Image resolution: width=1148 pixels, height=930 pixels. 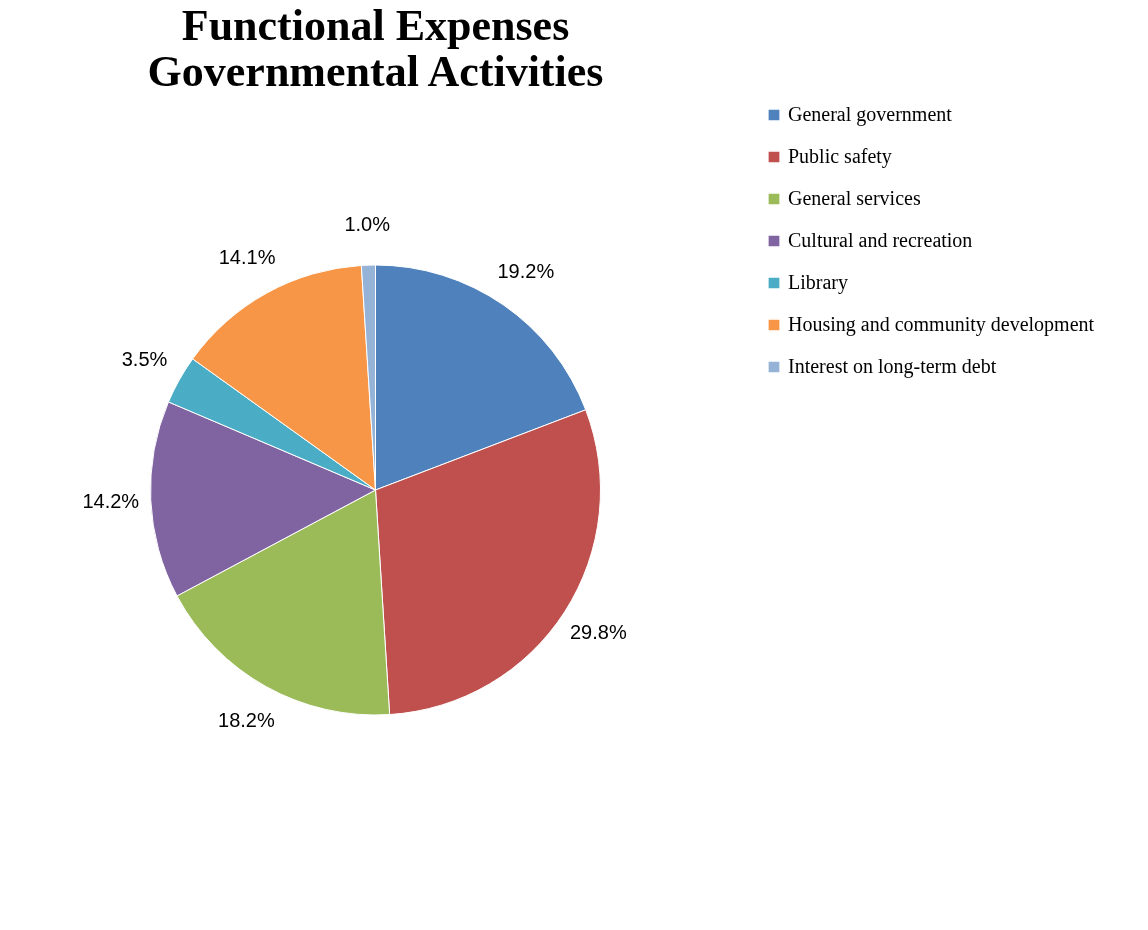 What do you see at coordinates (247, 257) in the screenshot?
I see `data-label: 14.1%` at bounding box center [247, 257].